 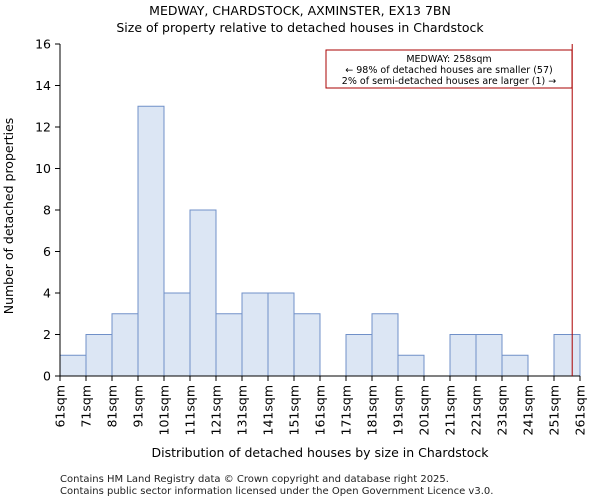 I want to click on x-tick-label: 241sqm, so click(x=528, y=410).